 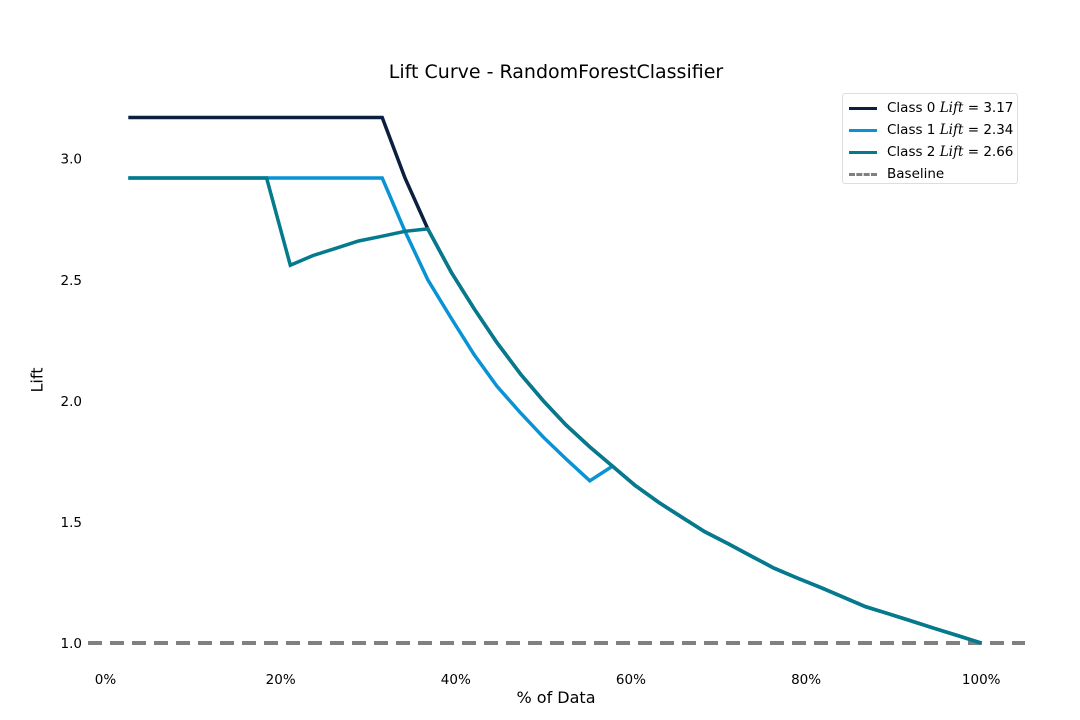 I want to click on y-tick-label: 2.0, so click(x=71, y=402).